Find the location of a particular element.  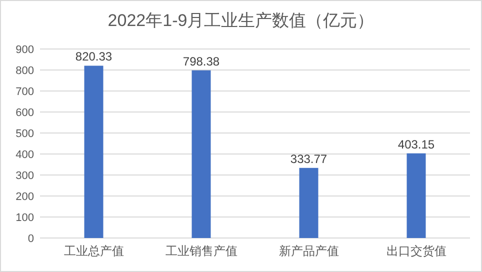

data-label: 333.77 is located at coordinates (309, 159).